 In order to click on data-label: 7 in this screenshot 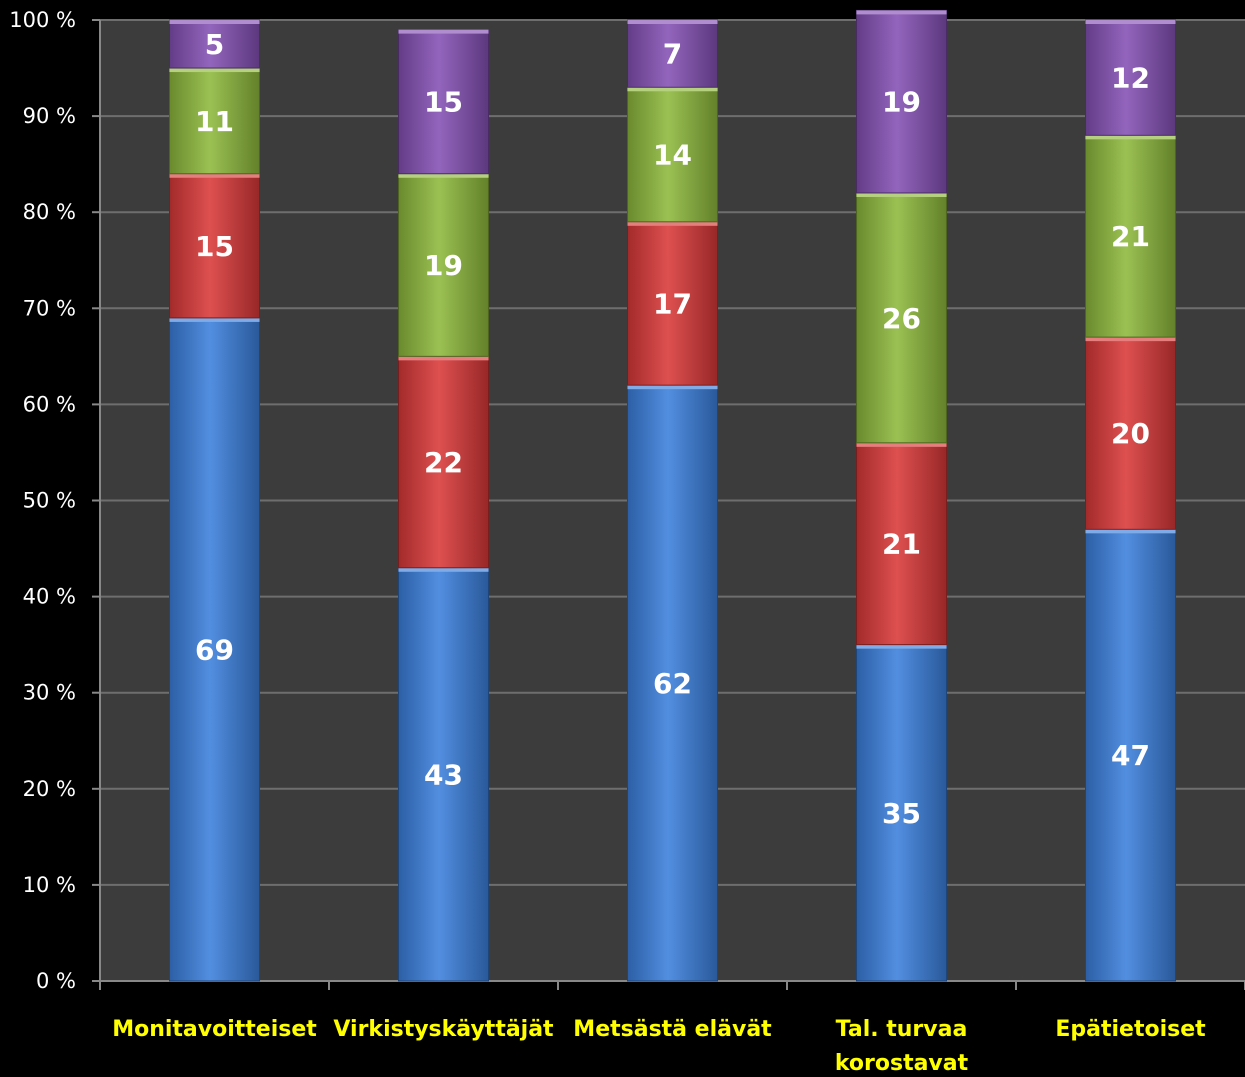, I will do `click(672, 54)`.